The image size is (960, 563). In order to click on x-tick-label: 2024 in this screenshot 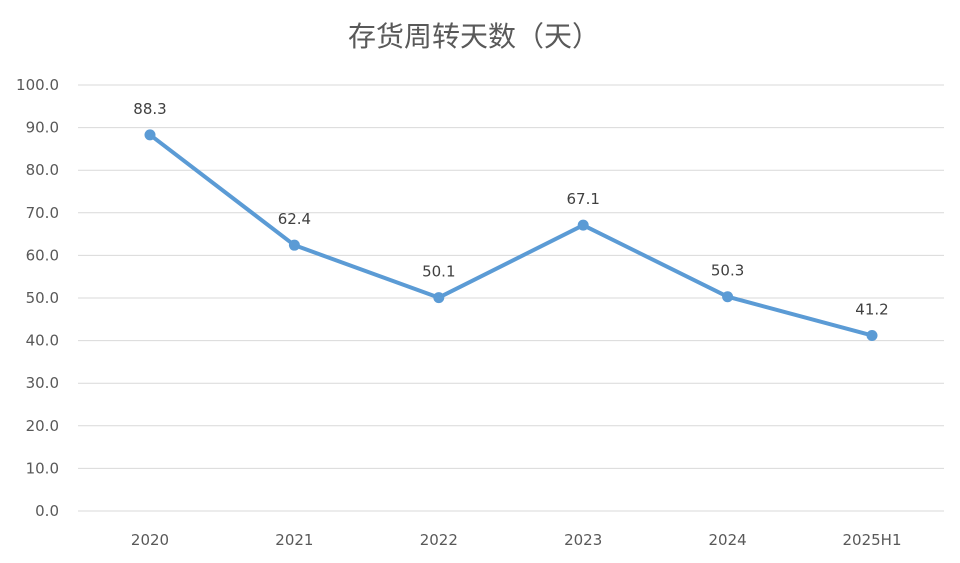, I will do `click(728, 540)`.